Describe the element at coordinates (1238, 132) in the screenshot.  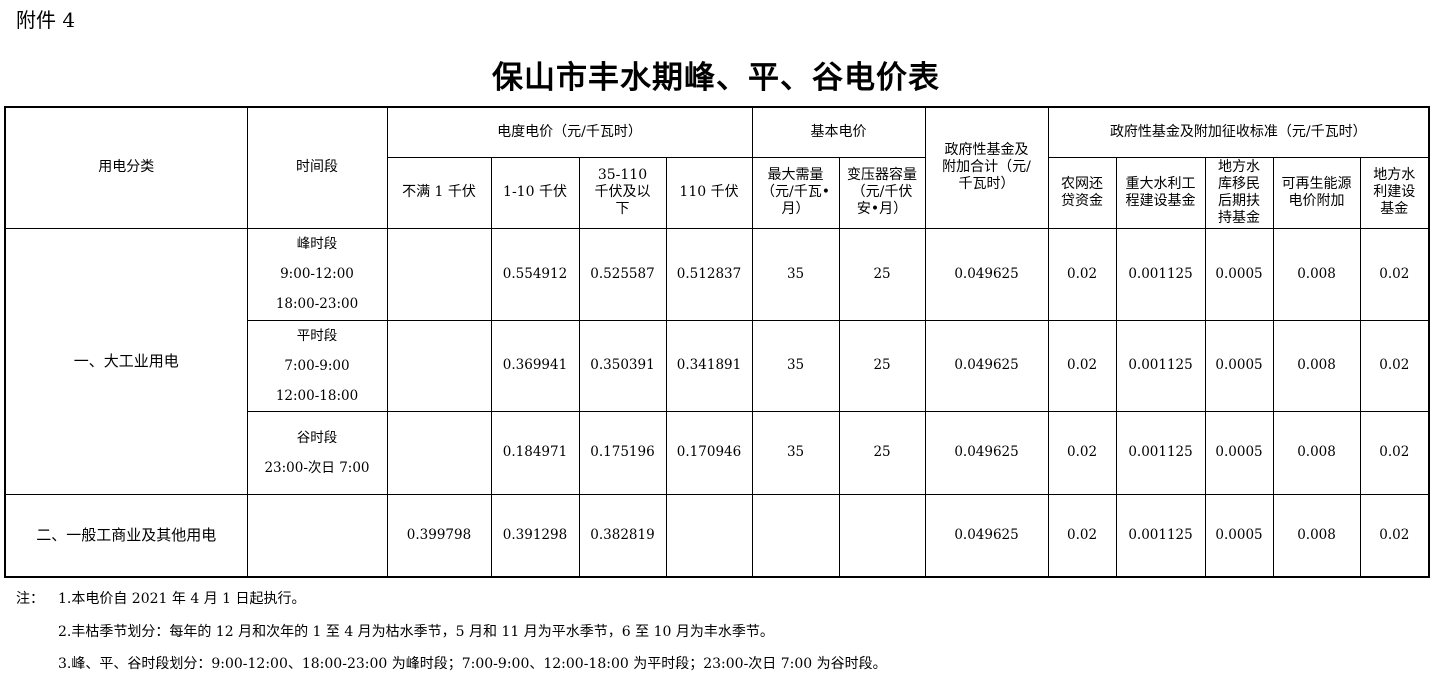
I see `header-fund-standard: 政府性基金及附加征收标准（元/千瓦时）` at that location.